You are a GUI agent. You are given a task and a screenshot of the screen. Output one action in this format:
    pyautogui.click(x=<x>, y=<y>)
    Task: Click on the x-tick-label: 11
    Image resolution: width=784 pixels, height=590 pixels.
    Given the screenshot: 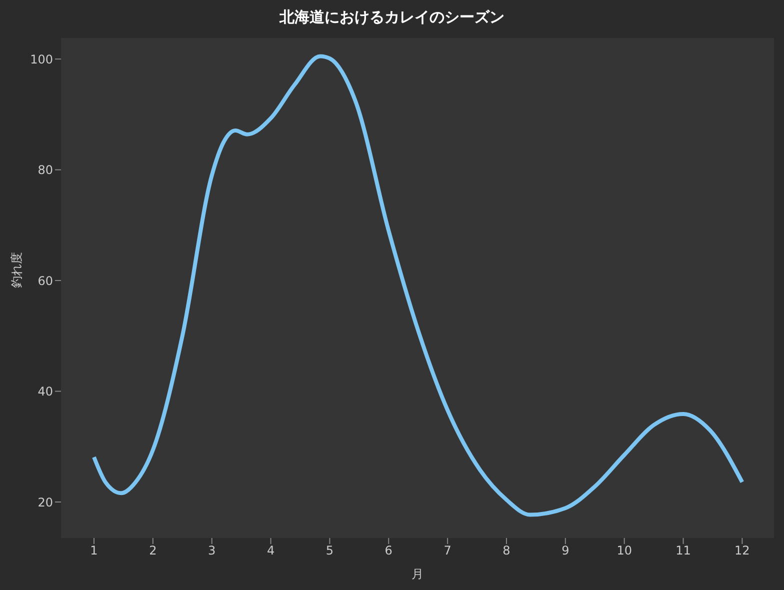 What is the action you would take?
    pyautogui.click(x=683, y=551)
    